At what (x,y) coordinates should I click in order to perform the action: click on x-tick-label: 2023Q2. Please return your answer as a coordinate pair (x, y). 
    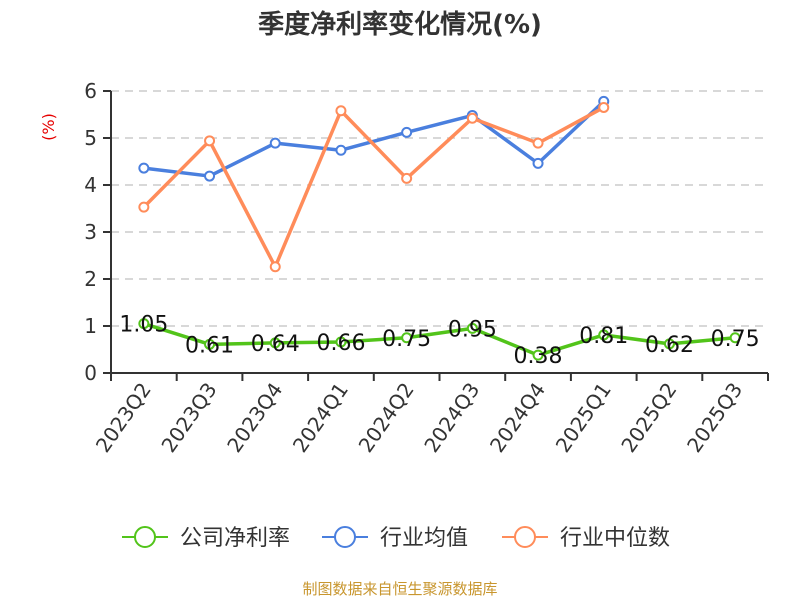
    Looking at the image, I should click on (123, 417).